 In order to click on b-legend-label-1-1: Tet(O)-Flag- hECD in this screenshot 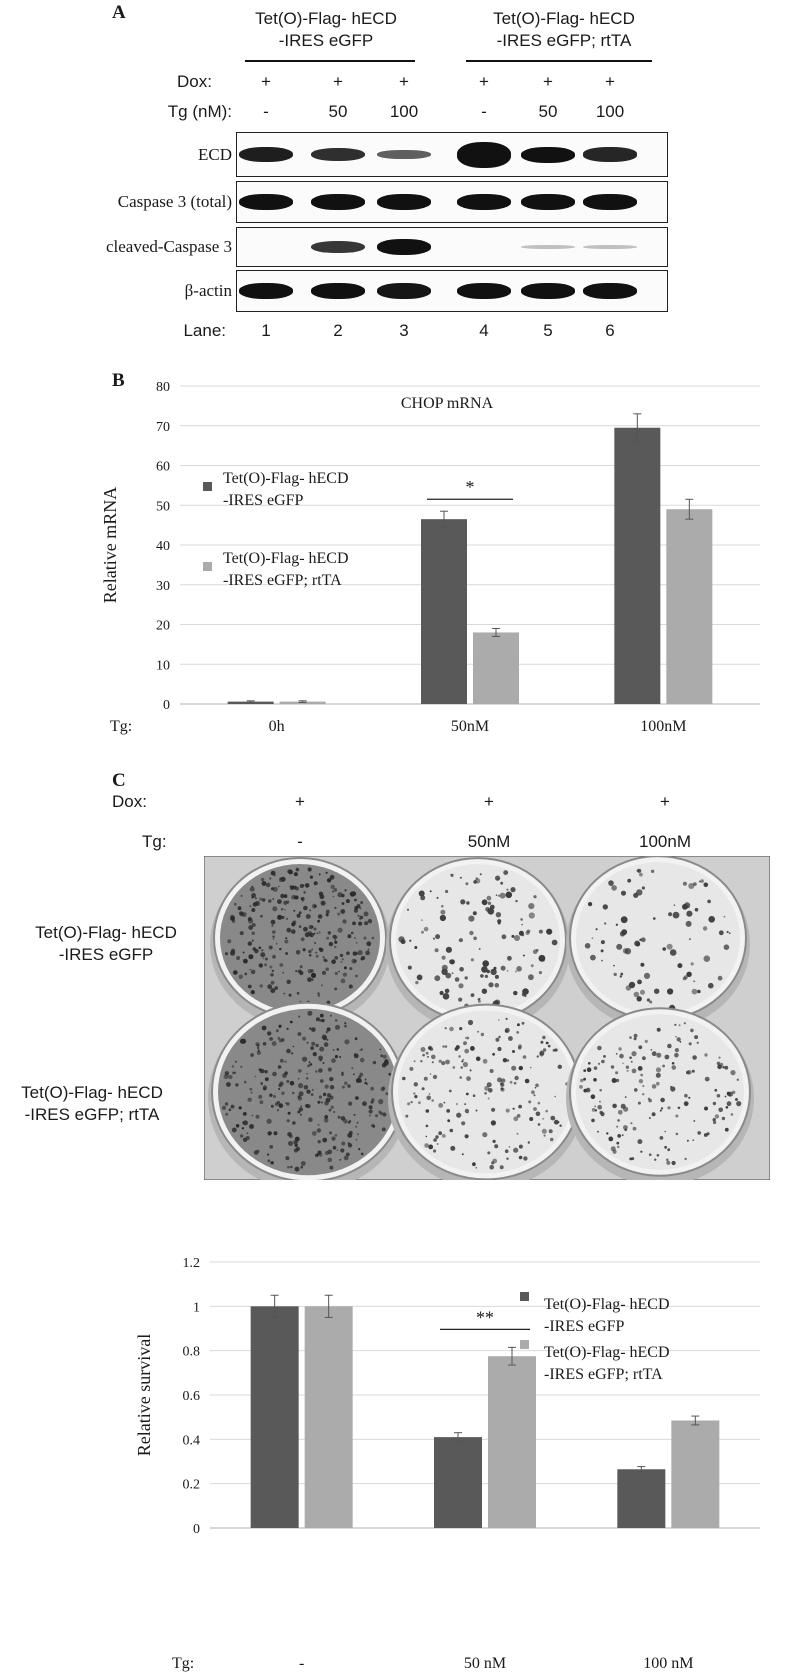, I will do `click(286, 478)`.